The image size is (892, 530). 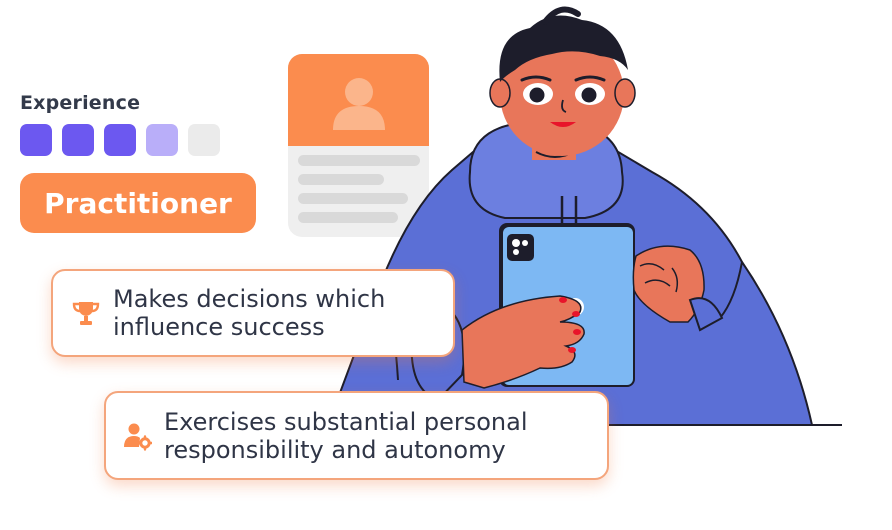 What do you see at coordinates (86, 313) in the screenshot?
I see `trophy-icon` at bounding box center [86, 313].